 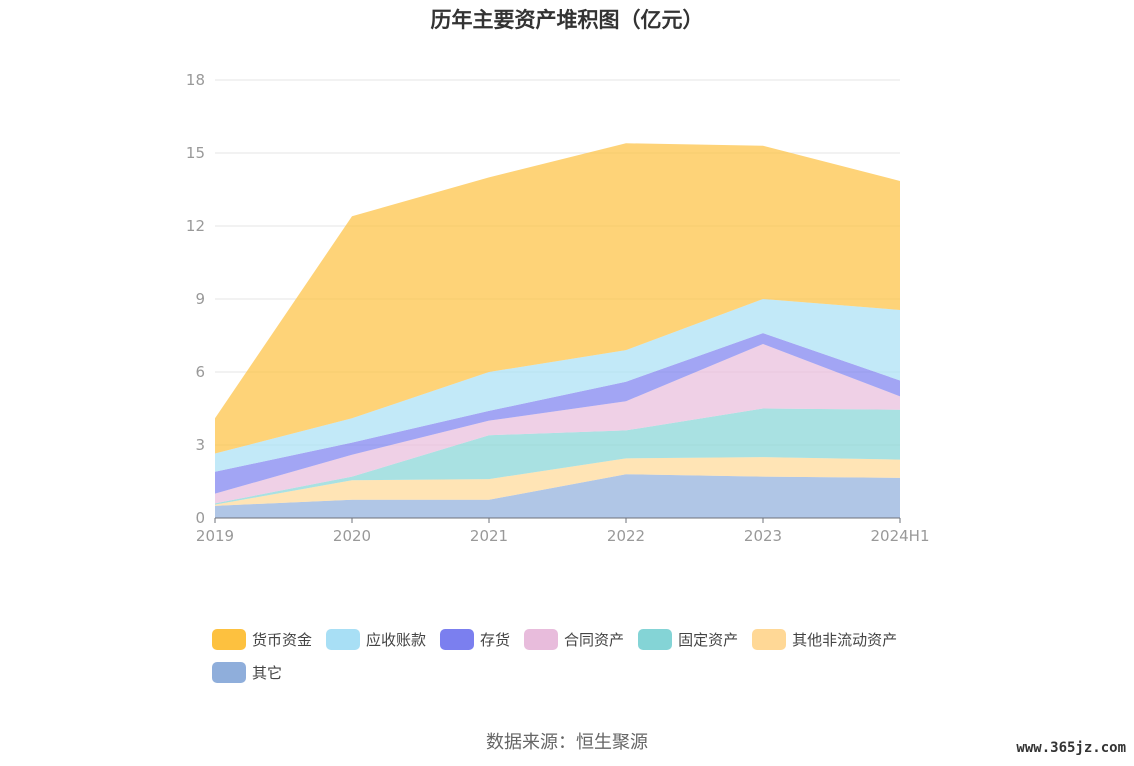 I want to click on legend-item: 合同资产, so click(x=574, y=639).